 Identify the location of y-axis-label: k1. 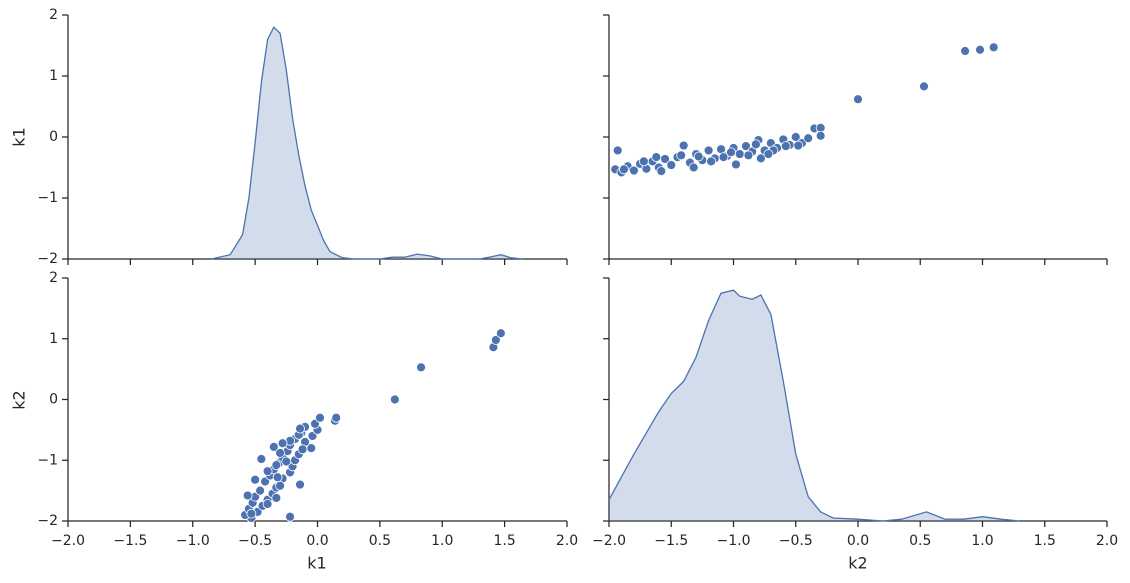
(19, 136).